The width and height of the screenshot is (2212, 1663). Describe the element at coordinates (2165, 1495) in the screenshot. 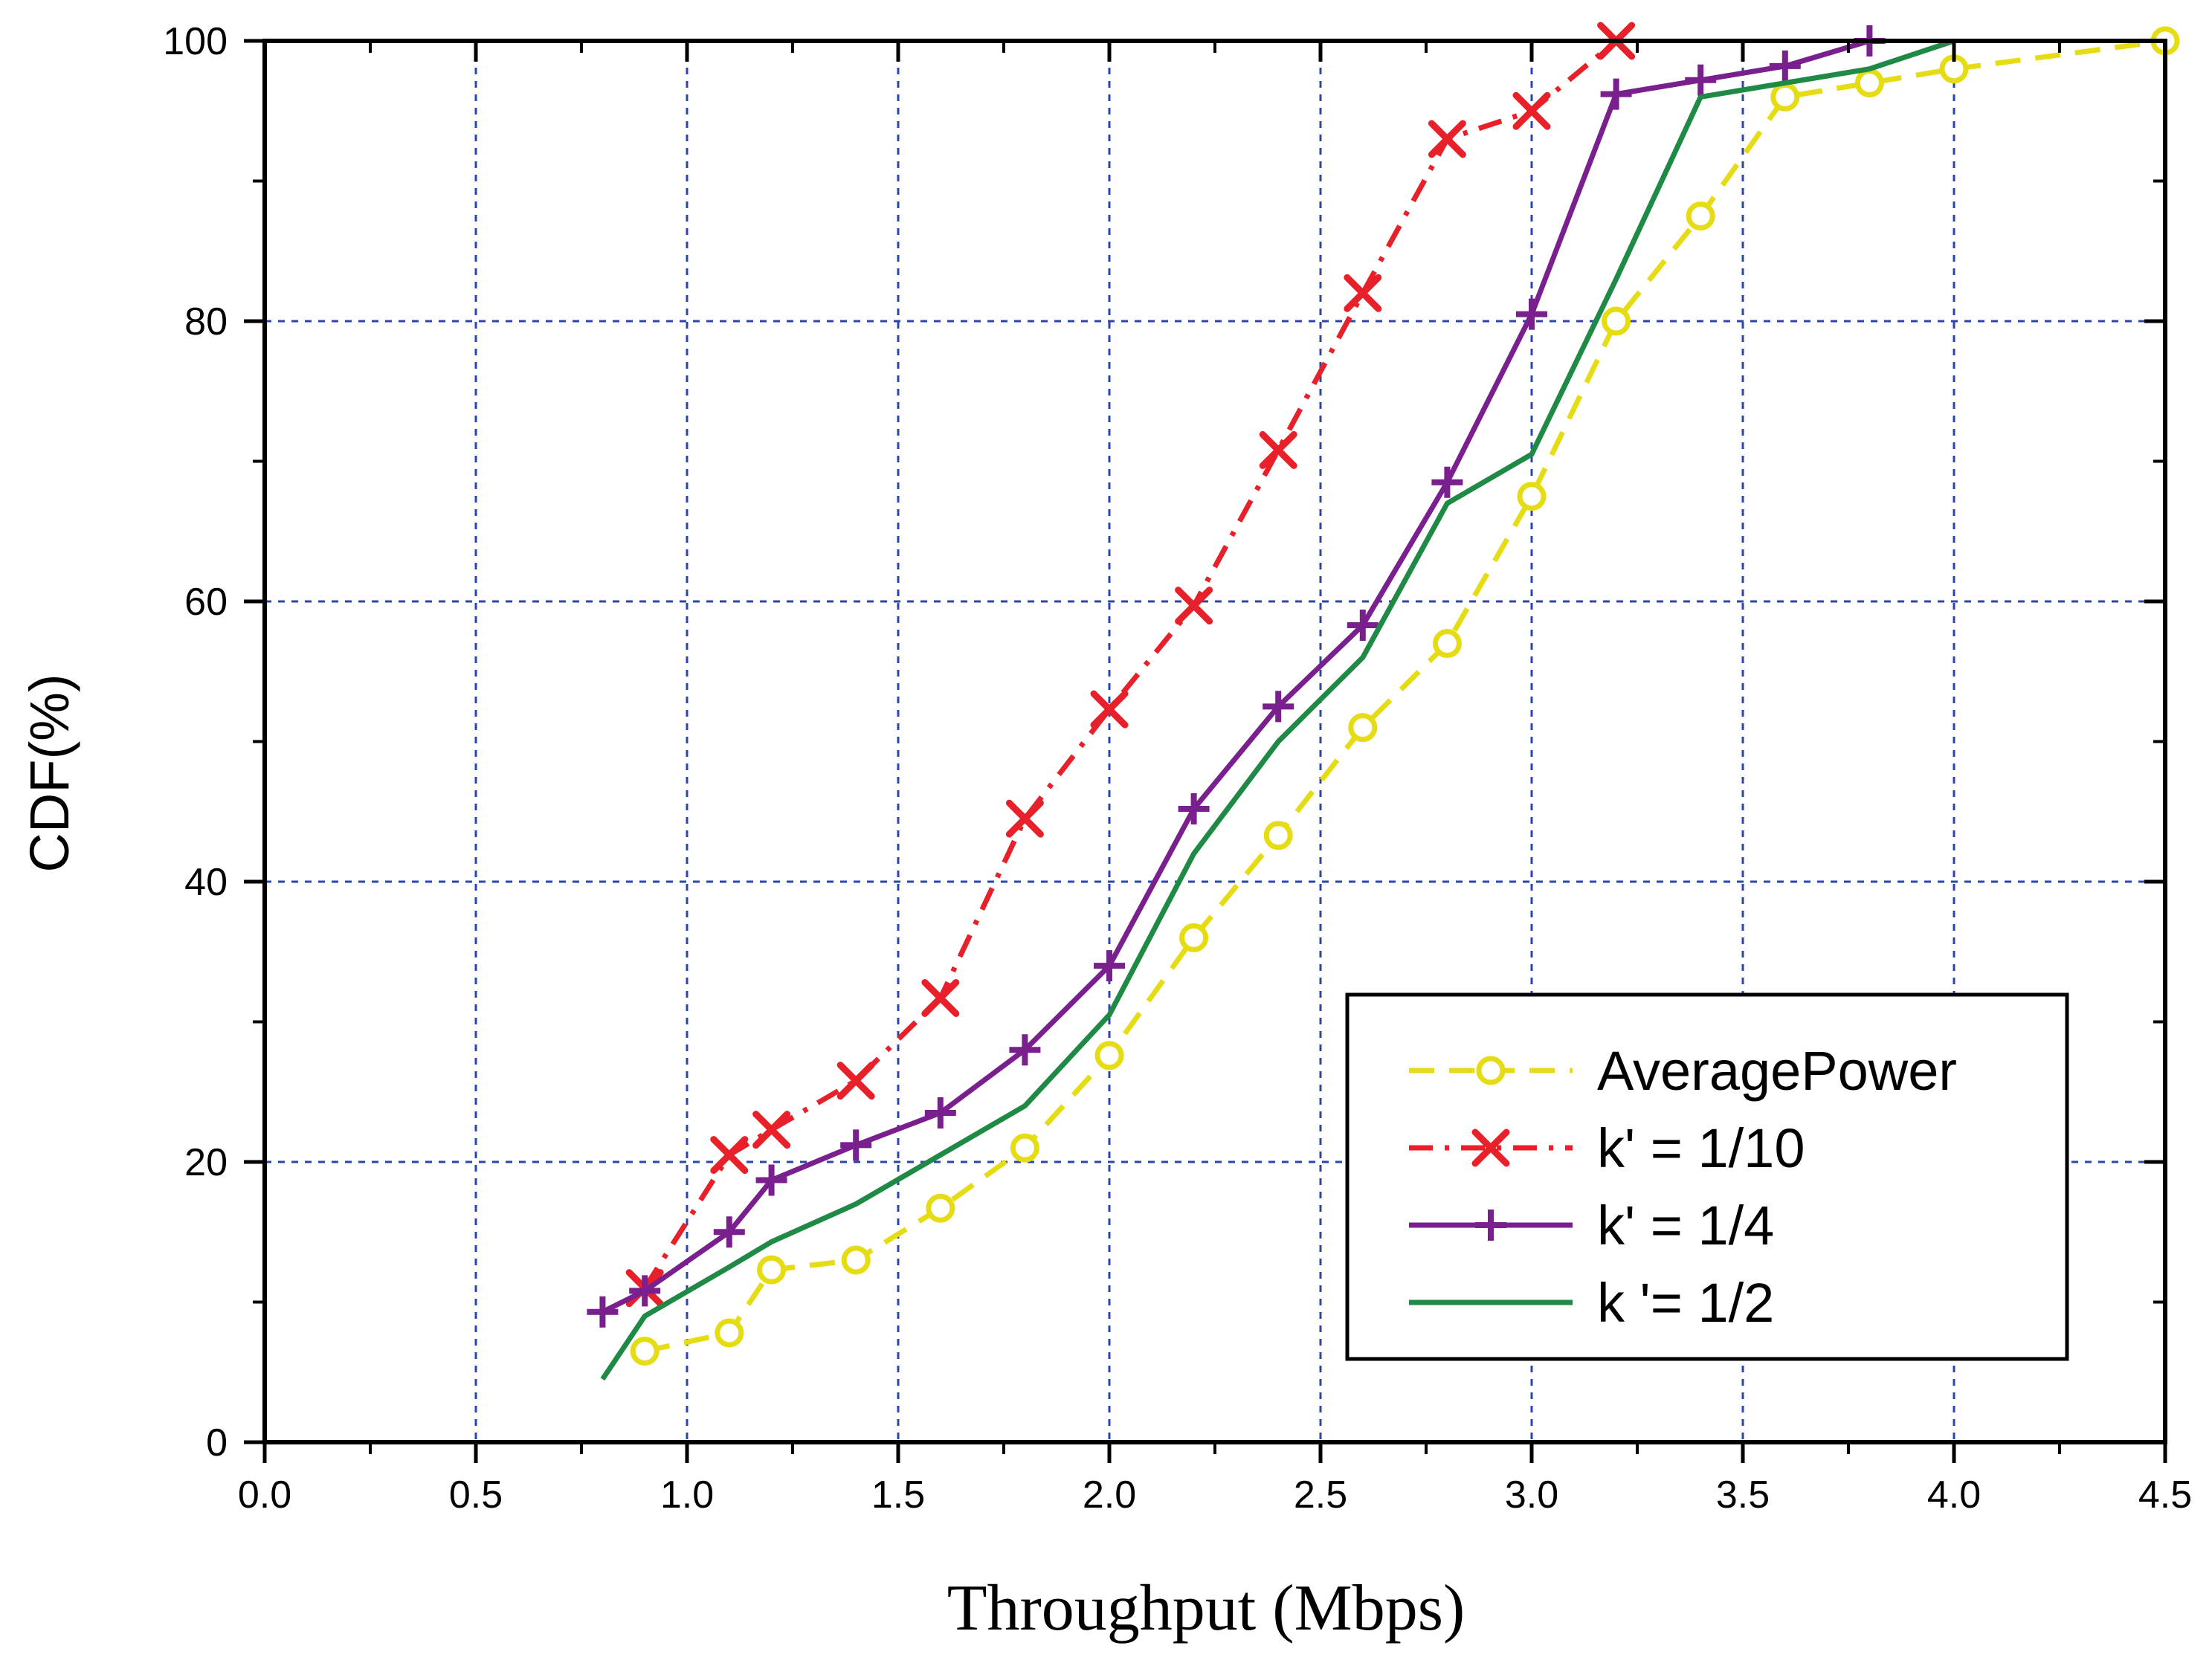

I see `x-tick-label: 4.5` at that location.